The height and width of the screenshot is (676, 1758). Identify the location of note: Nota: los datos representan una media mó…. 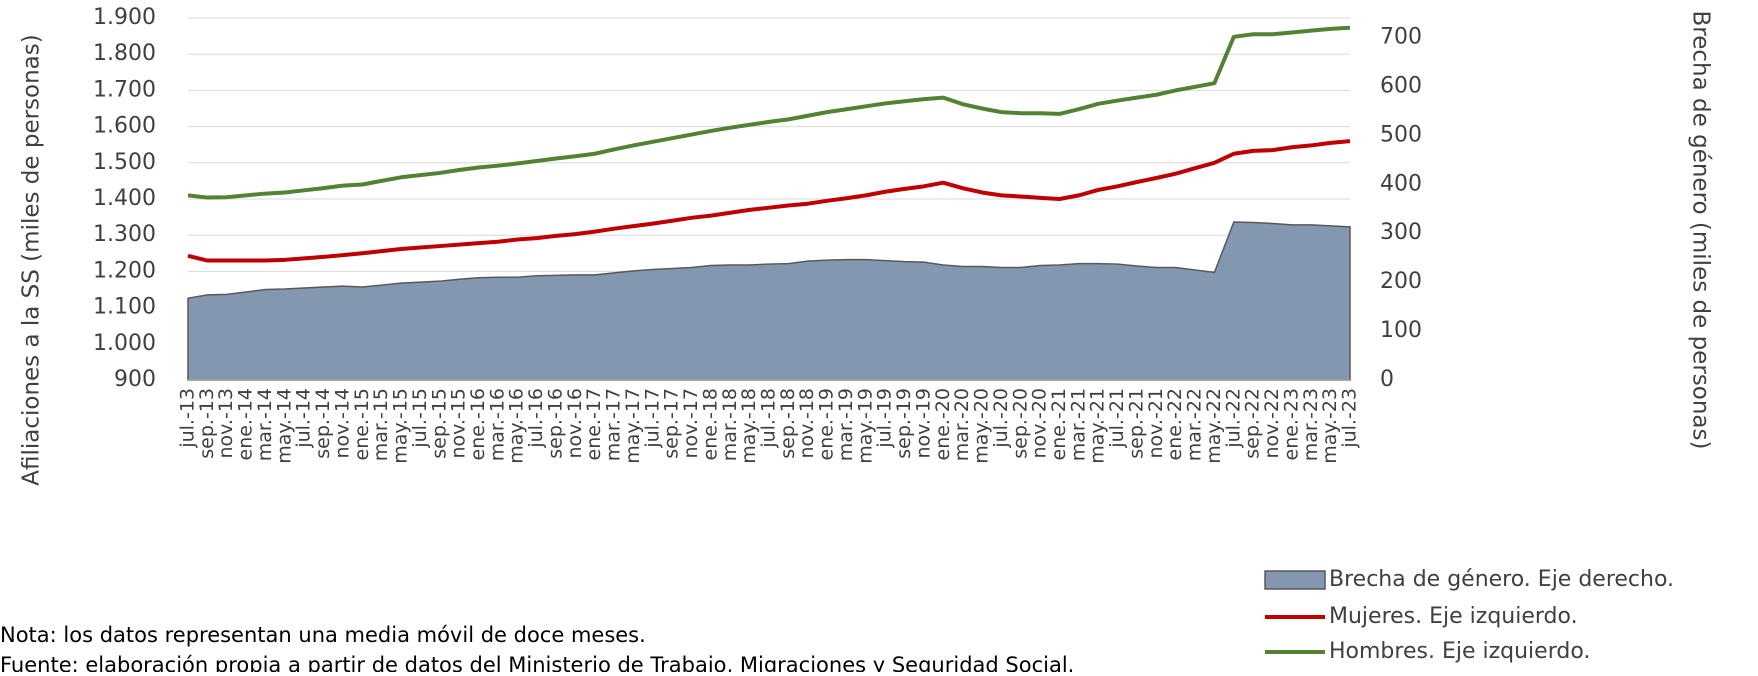
(323, 635).